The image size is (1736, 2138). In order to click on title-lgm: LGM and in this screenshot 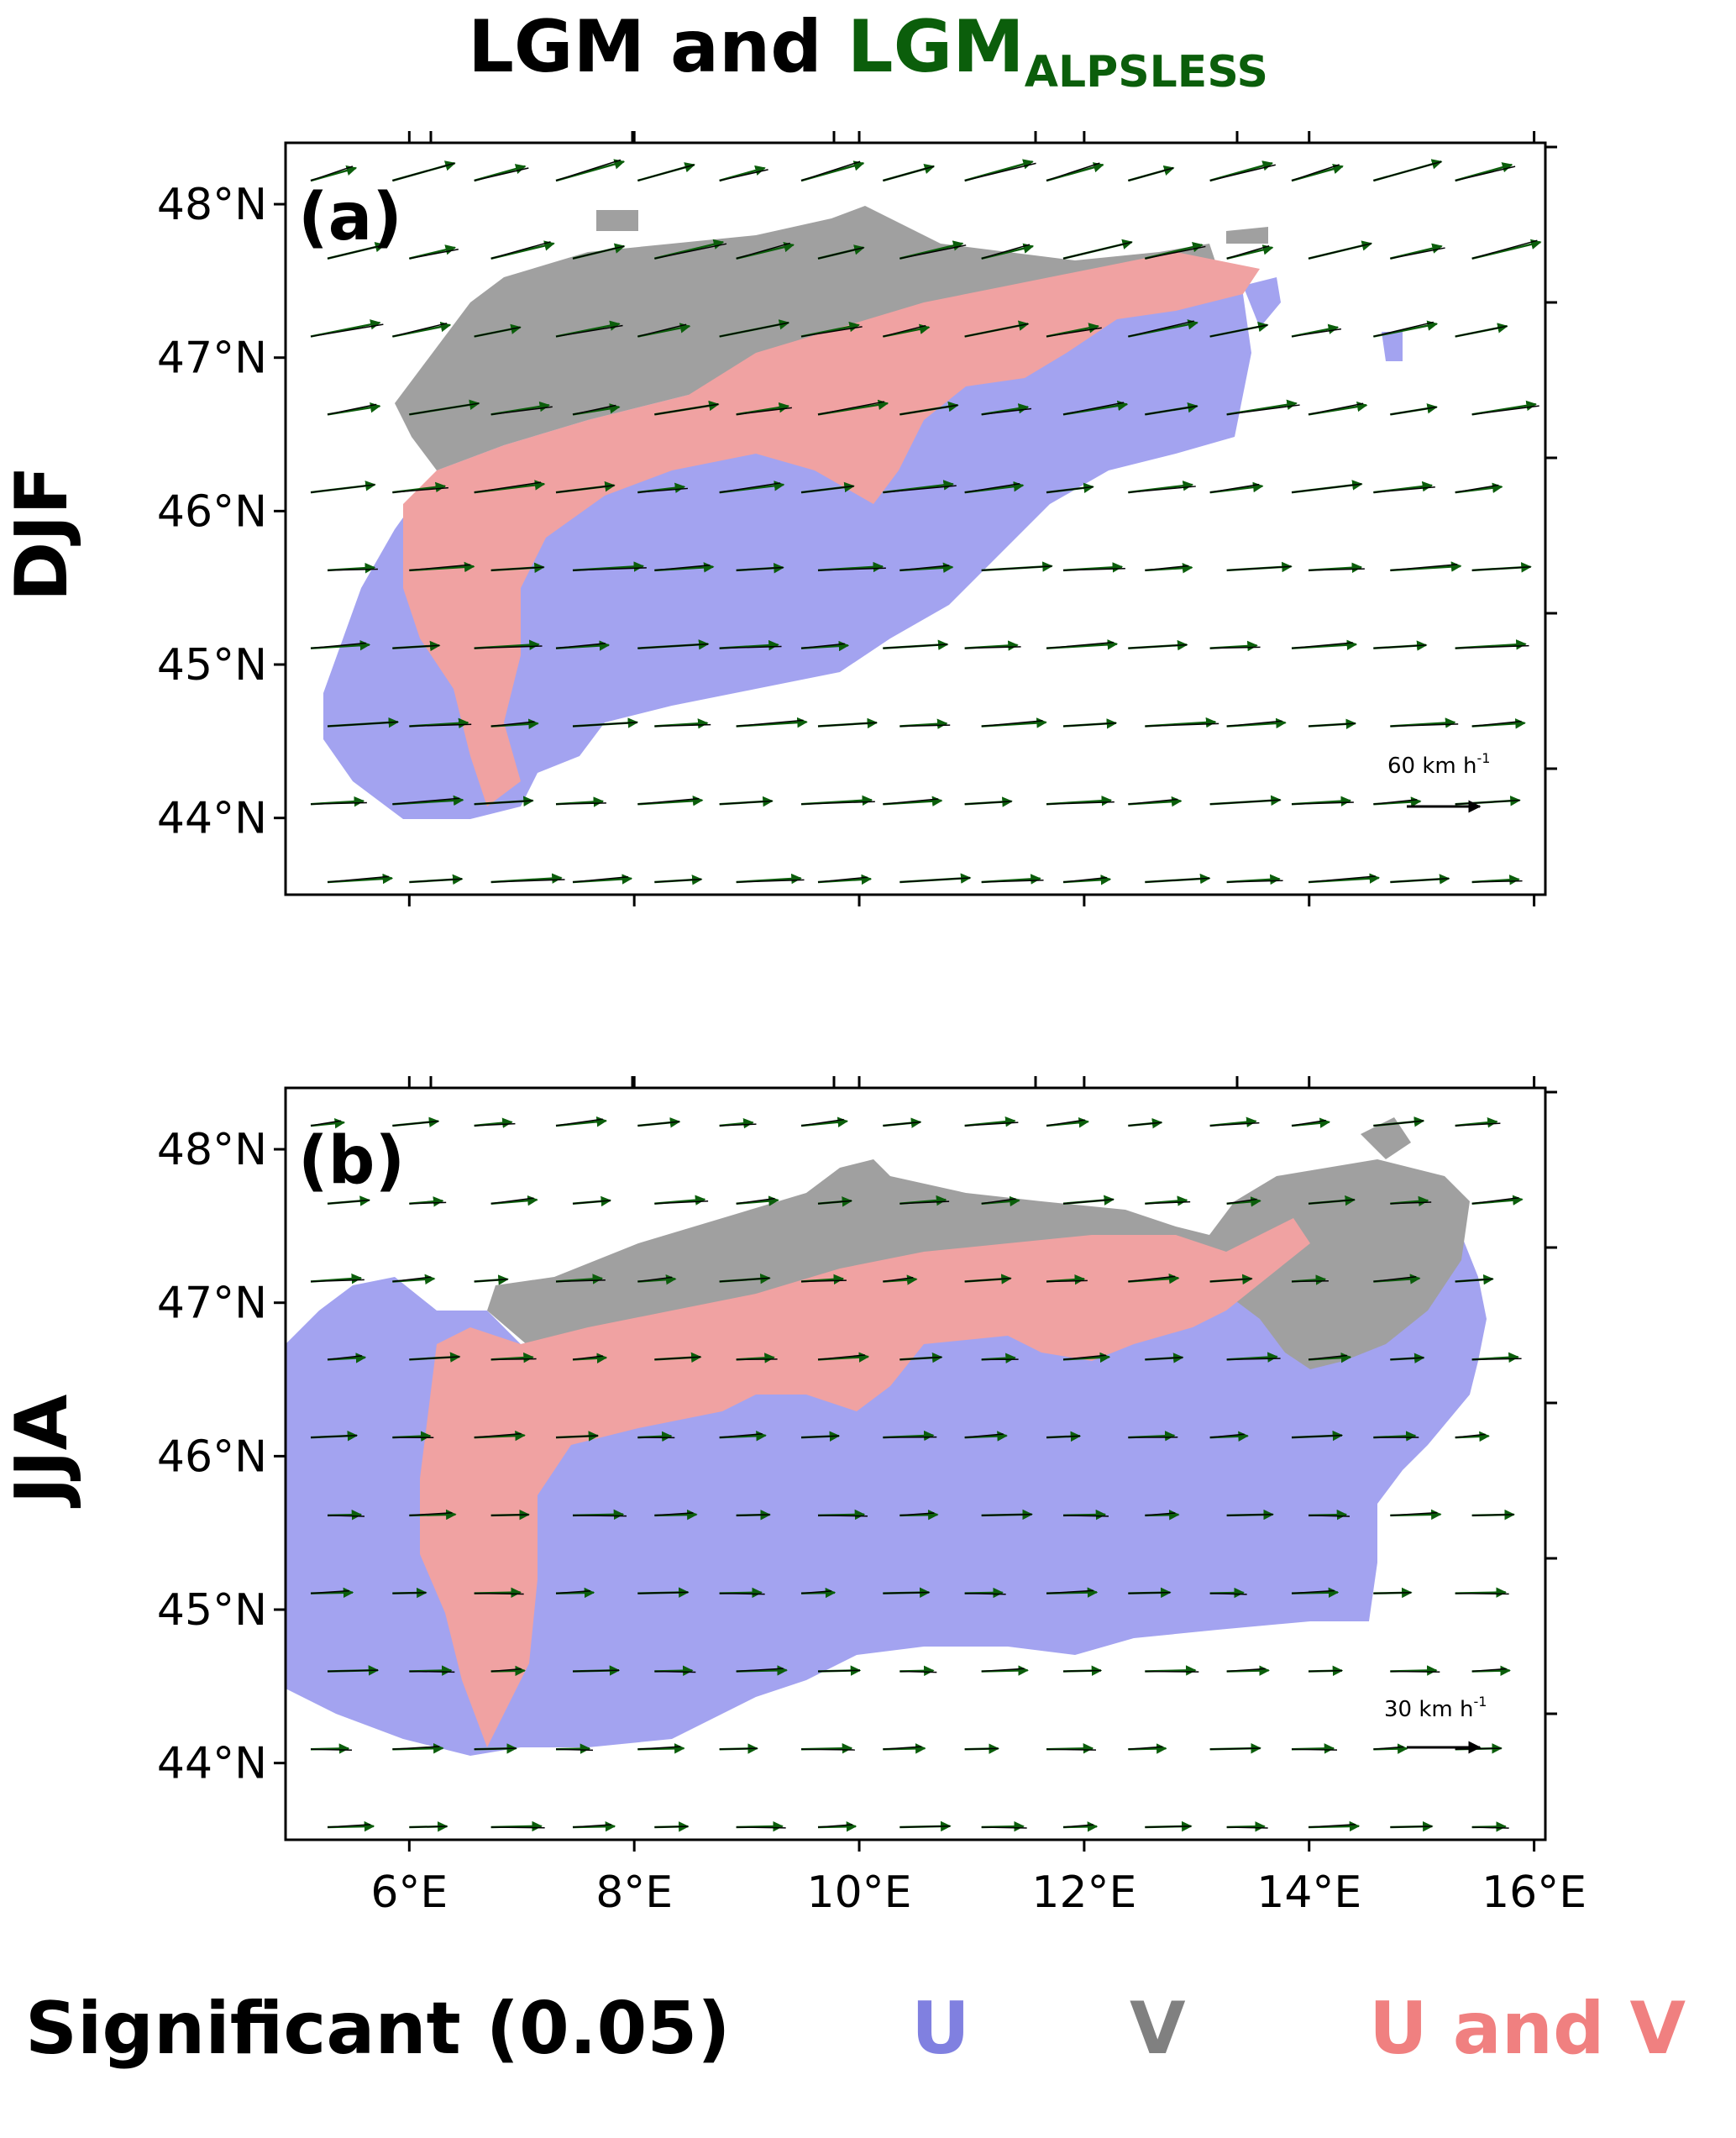, I will do `click(645, 47)`.